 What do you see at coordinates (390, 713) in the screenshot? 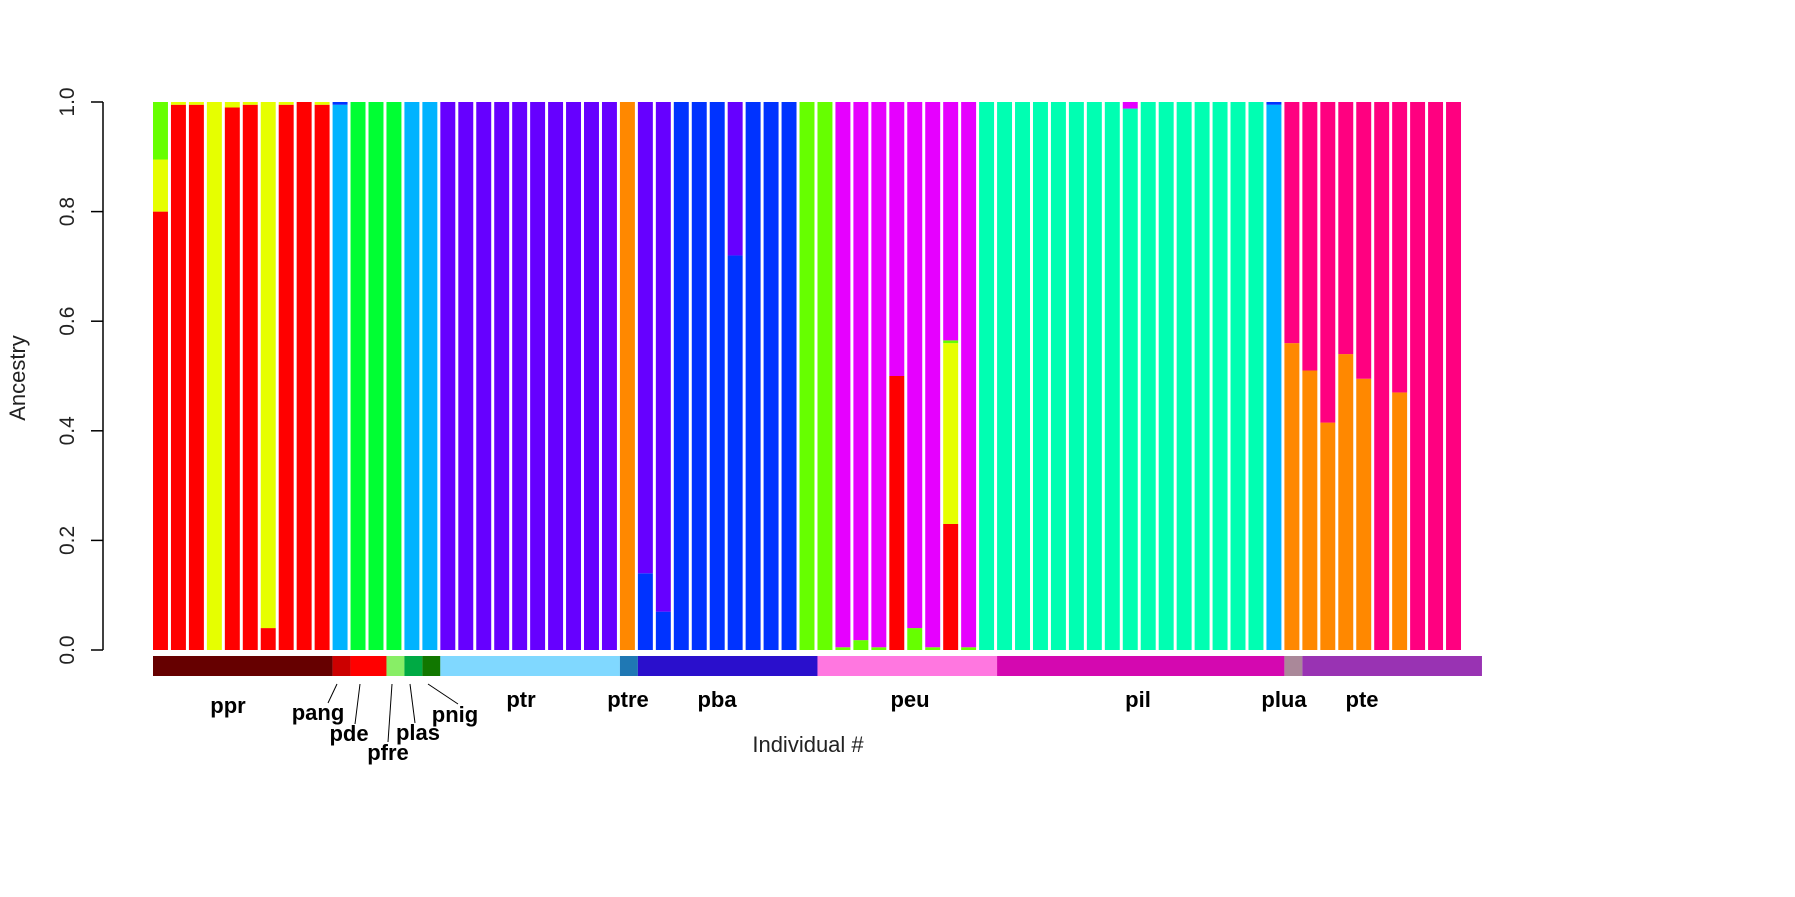
I see `label-leader-pfre` at bounding box center [390, 713].